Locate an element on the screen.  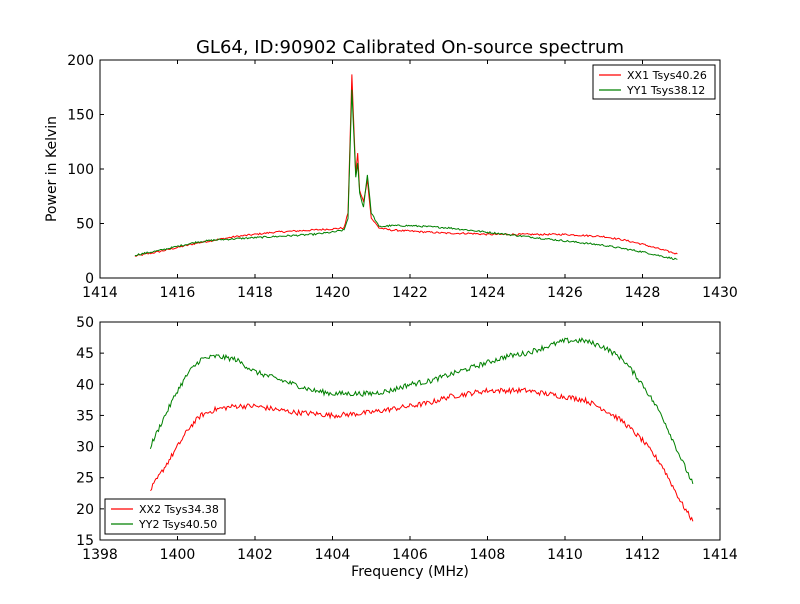
legend: XX1 Tsys40.26 YY1 Tsys38.12 is located at coordinates (654, 82).